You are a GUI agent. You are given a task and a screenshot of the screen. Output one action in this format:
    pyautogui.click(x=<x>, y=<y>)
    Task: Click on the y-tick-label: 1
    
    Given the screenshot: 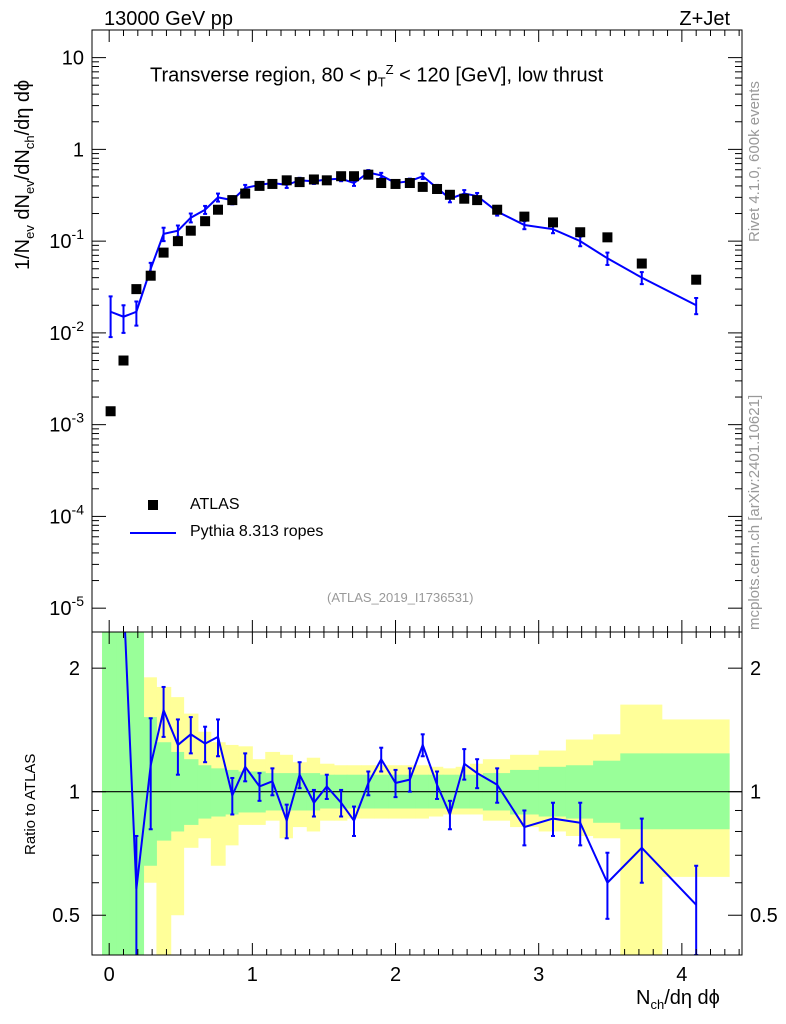 What is the action you would take?
    pyautogui.click(x=78, y=150)
    